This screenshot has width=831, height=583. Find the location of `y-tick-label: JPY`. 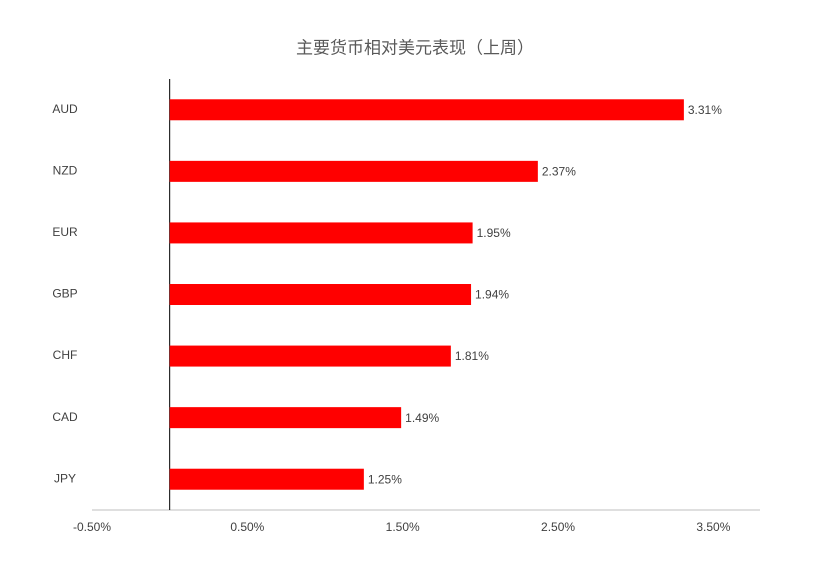

y-tick-label: JPY is located at coordinates (65, 478).